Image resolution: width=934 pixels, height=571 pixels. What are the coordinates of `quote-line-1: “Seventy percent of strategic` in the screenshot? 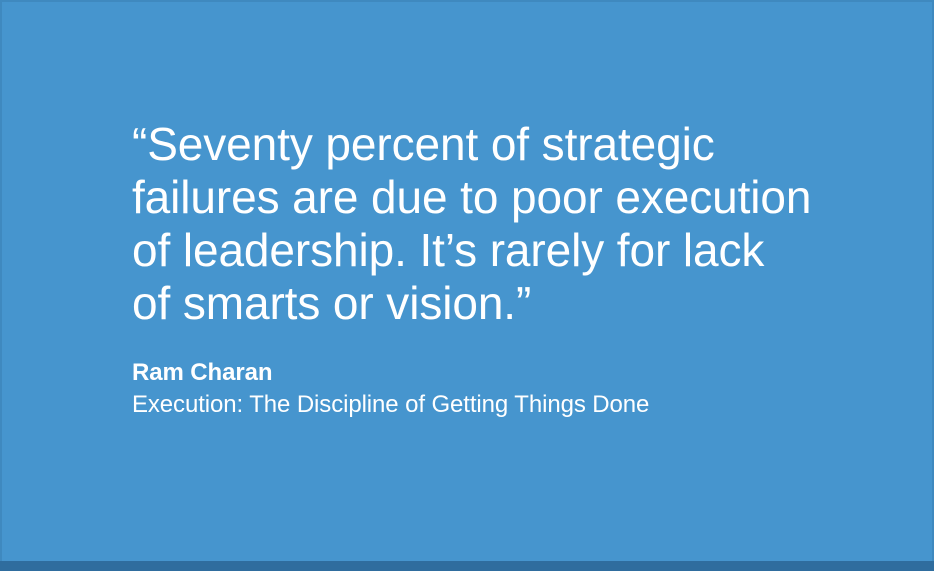 It's located at (423, 144).